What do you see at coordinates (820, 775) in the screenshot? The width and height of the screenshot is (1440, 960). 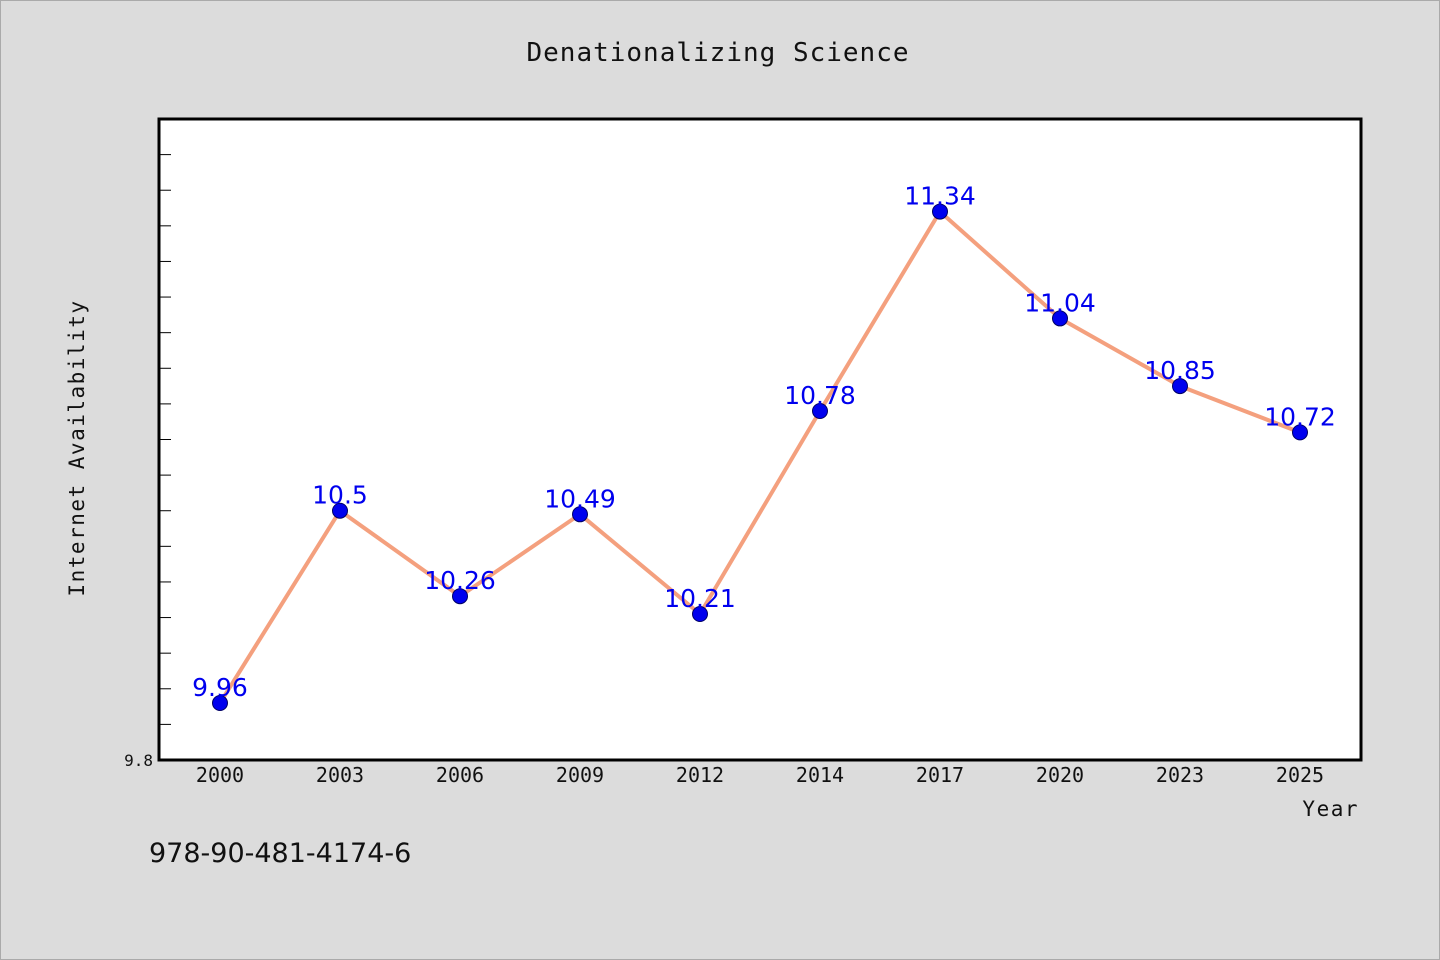 I see `x-tick-label: 2014` at bounding box center [820, 775].